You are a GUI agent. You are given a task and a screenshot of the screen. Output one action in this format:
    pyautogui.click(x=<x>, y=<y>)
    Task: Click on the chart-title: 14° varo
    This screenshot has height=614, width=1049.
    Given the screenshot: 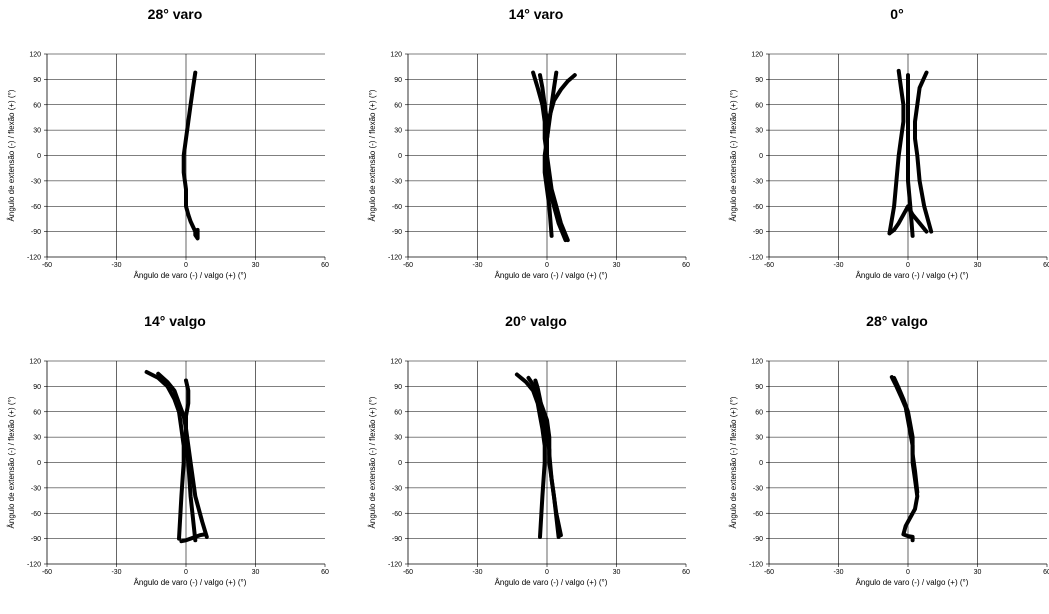 What is the action you would take?
    pyautogui.click(x=536, y=14)
    